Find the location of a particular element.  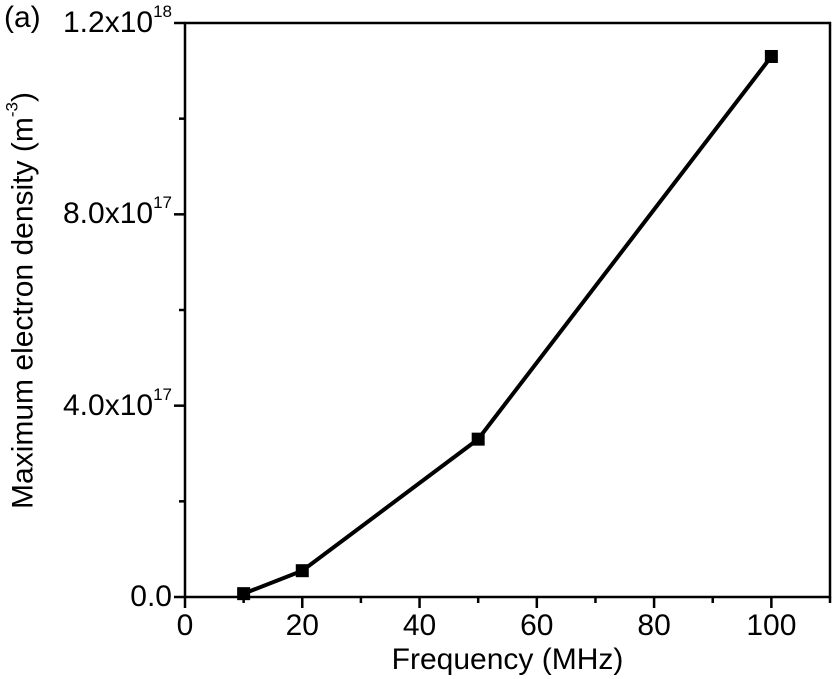

panel-label: (a) is located at coordinates (22, 17).